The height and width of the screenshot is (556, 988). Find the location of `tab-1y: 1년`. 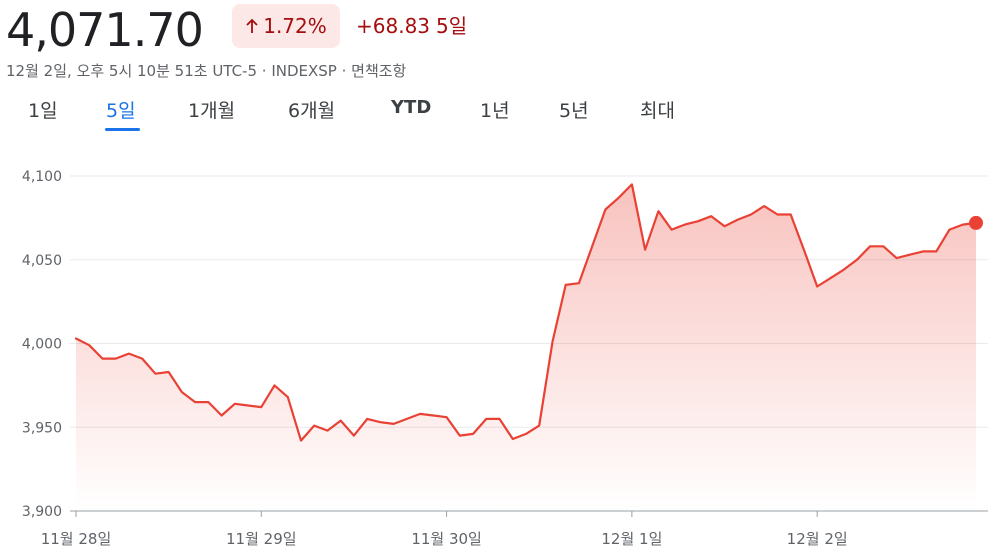

tab-1y: 1년 is located at coordinates (495, 111).